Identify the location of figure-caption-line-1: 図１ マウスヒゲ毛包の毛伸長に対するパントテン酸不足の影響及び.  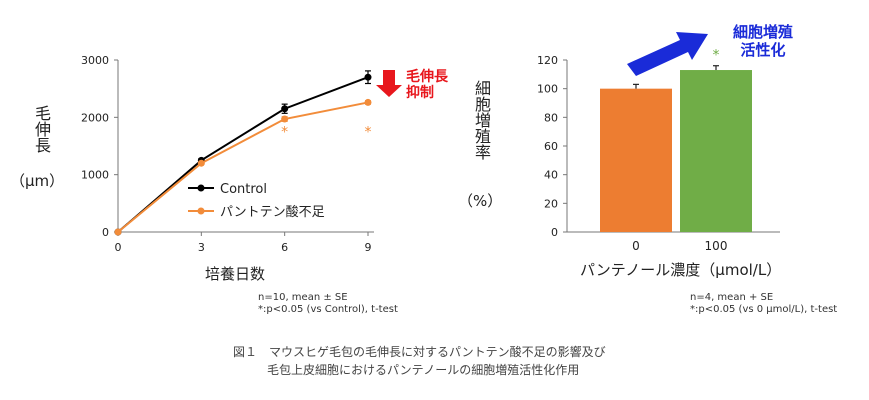
(419, 352).